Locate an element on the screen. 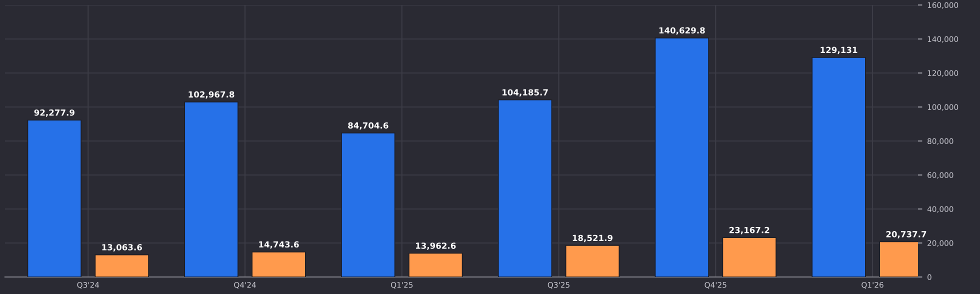 The width and height of the screenshot is (980, 294). data-label: 13,962.6 is located at coordinates (436, 246).